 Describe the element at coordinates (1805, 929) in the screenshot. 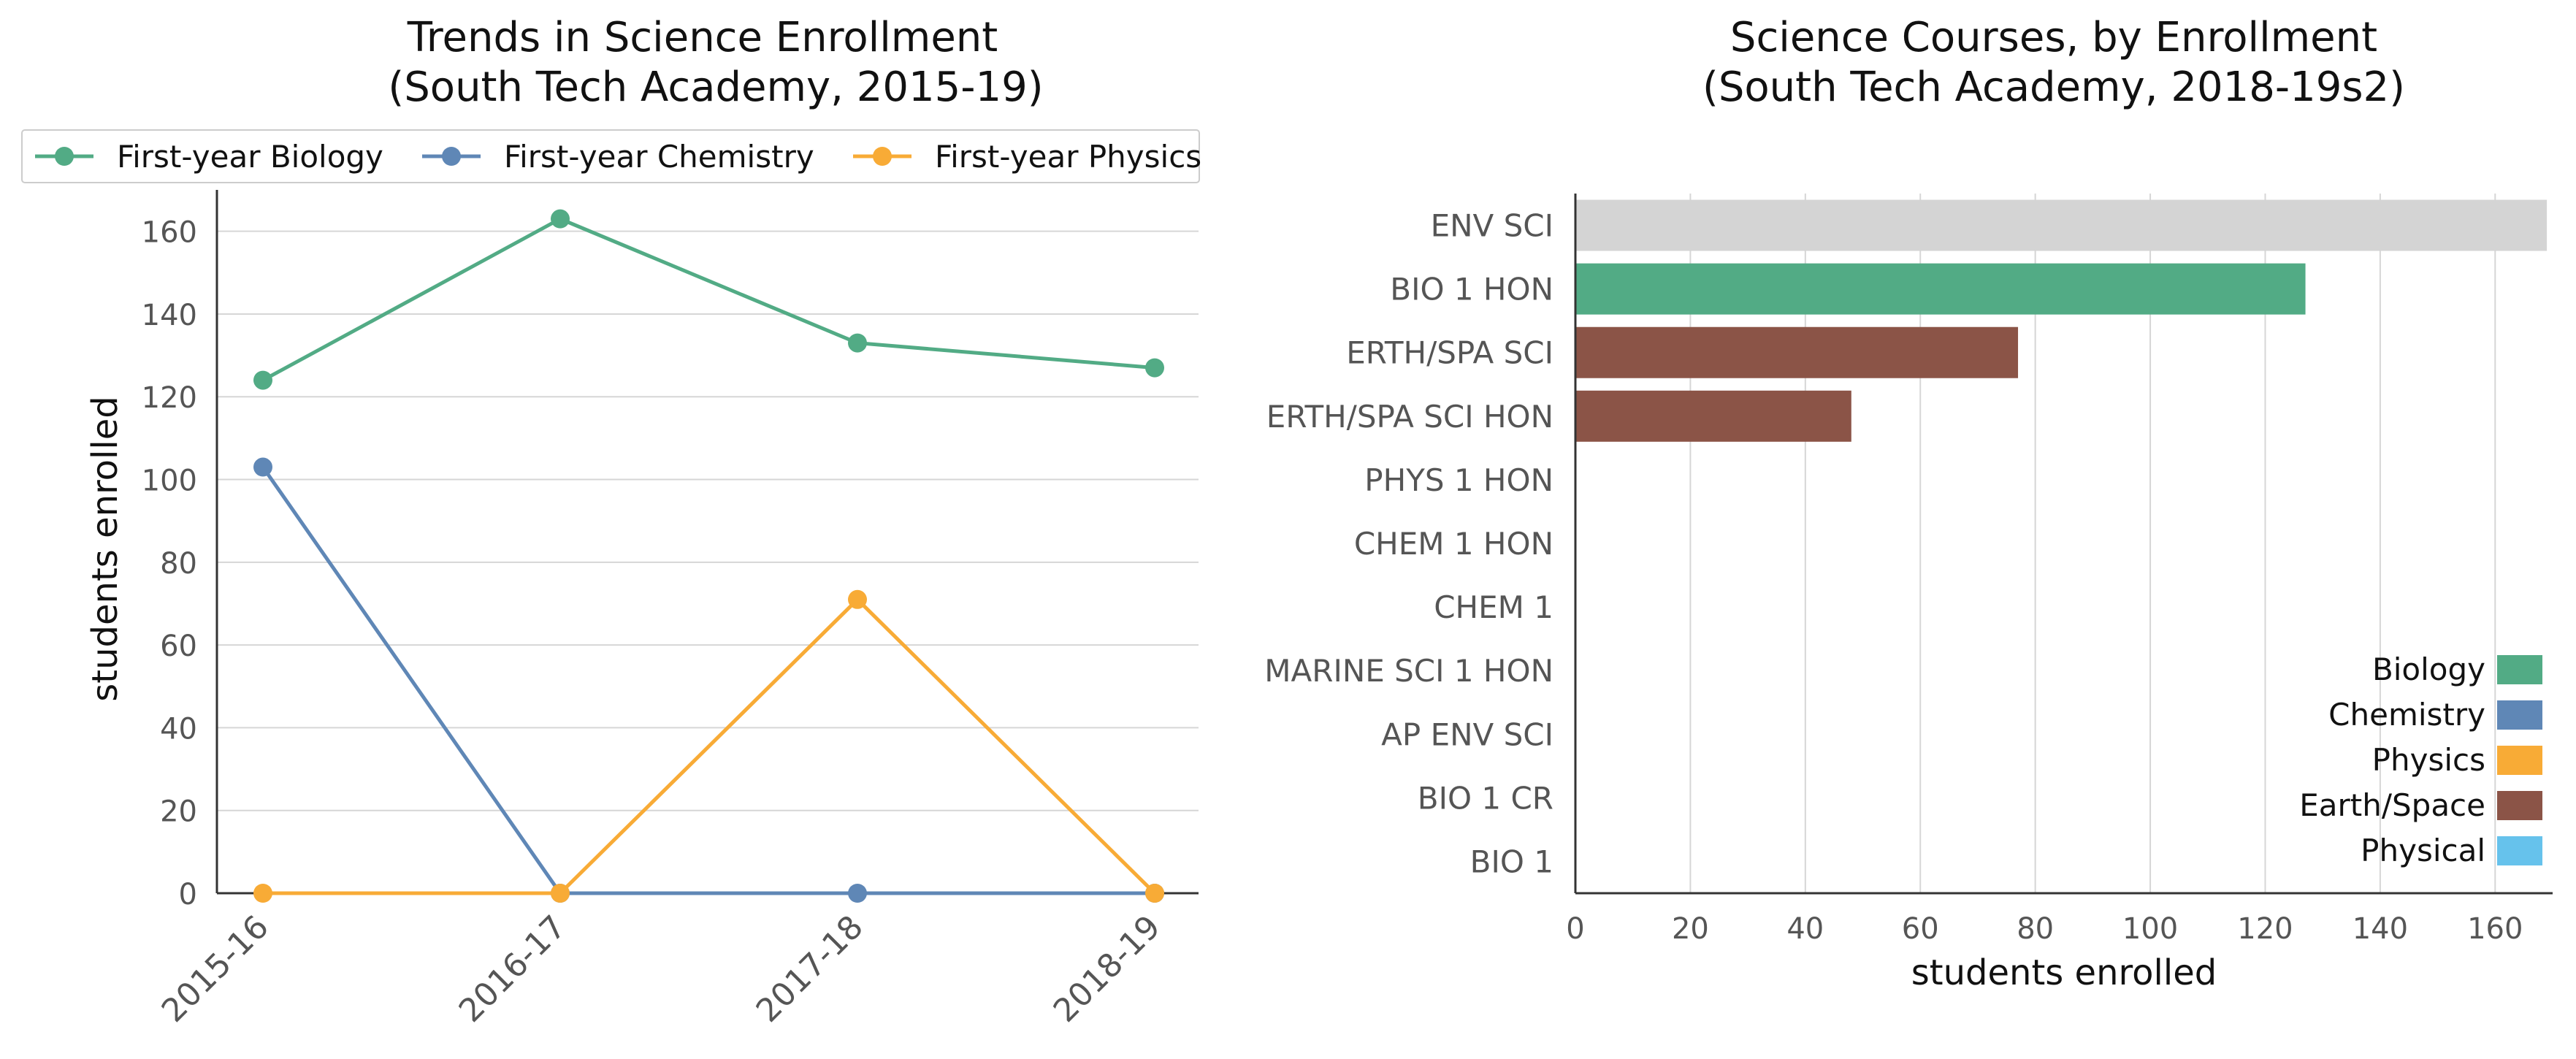

I see `x-tick-label: 40` at that location.